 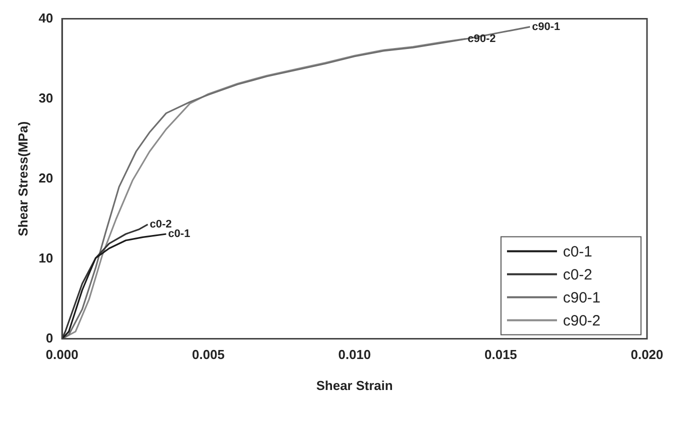 What do you see at coordinates (354, 385) in the screenshot?
I see `x-axis-title: Shear Strain` at bounding box center [354, 385].